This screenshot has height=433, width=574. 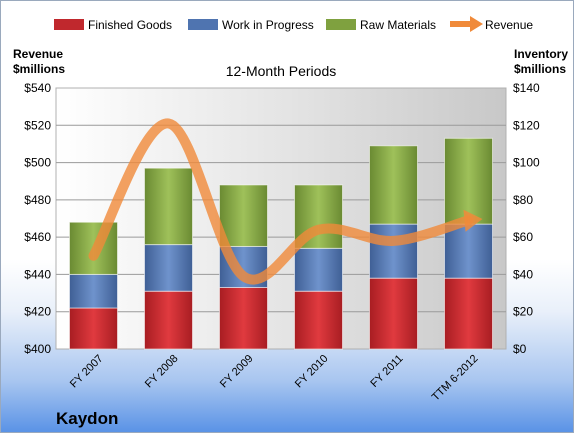 What do you see at coordinates (162, 372) in the screenshot?
I see `category-label: FY 2008` at bounding box center [162, 372].